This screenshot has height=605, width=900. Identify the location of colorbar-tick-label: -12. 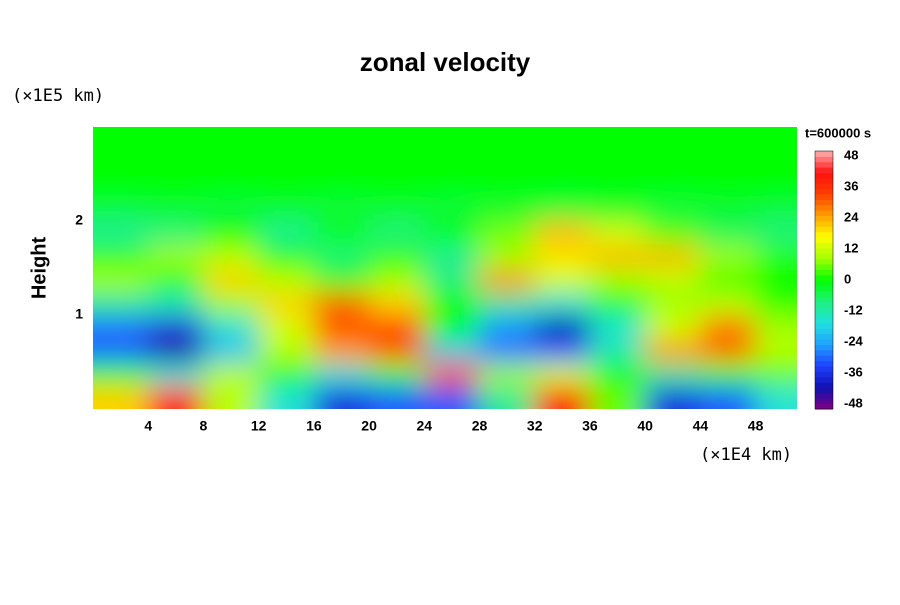
(853, 309).